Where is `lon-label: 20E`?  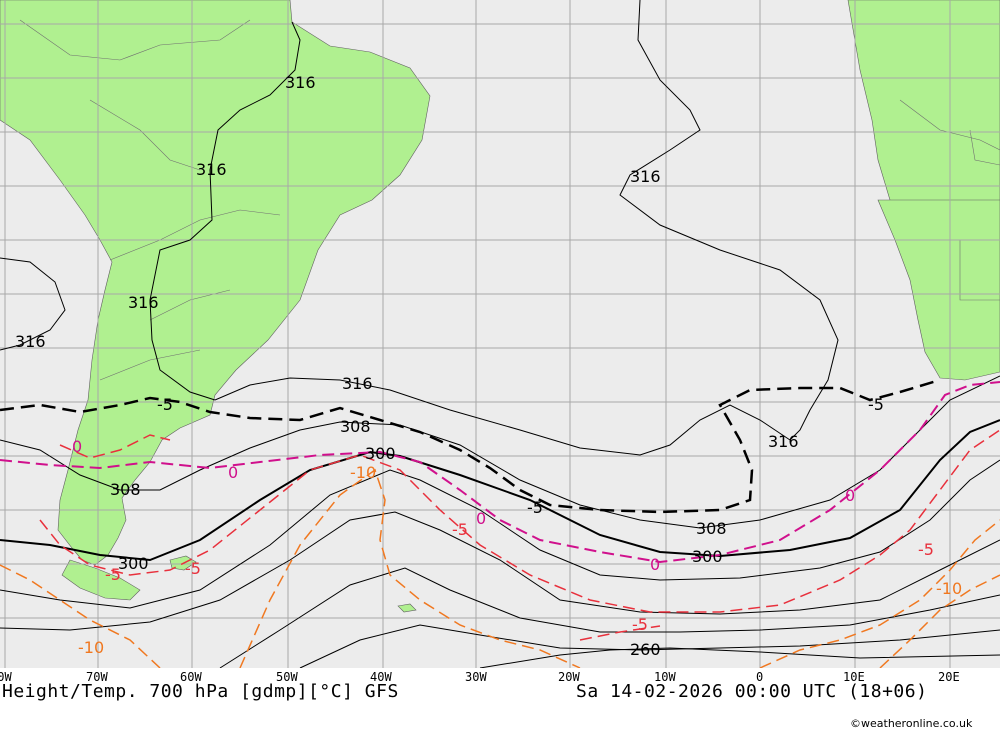
lon-label: 20E is located at coordinates (949, 677).